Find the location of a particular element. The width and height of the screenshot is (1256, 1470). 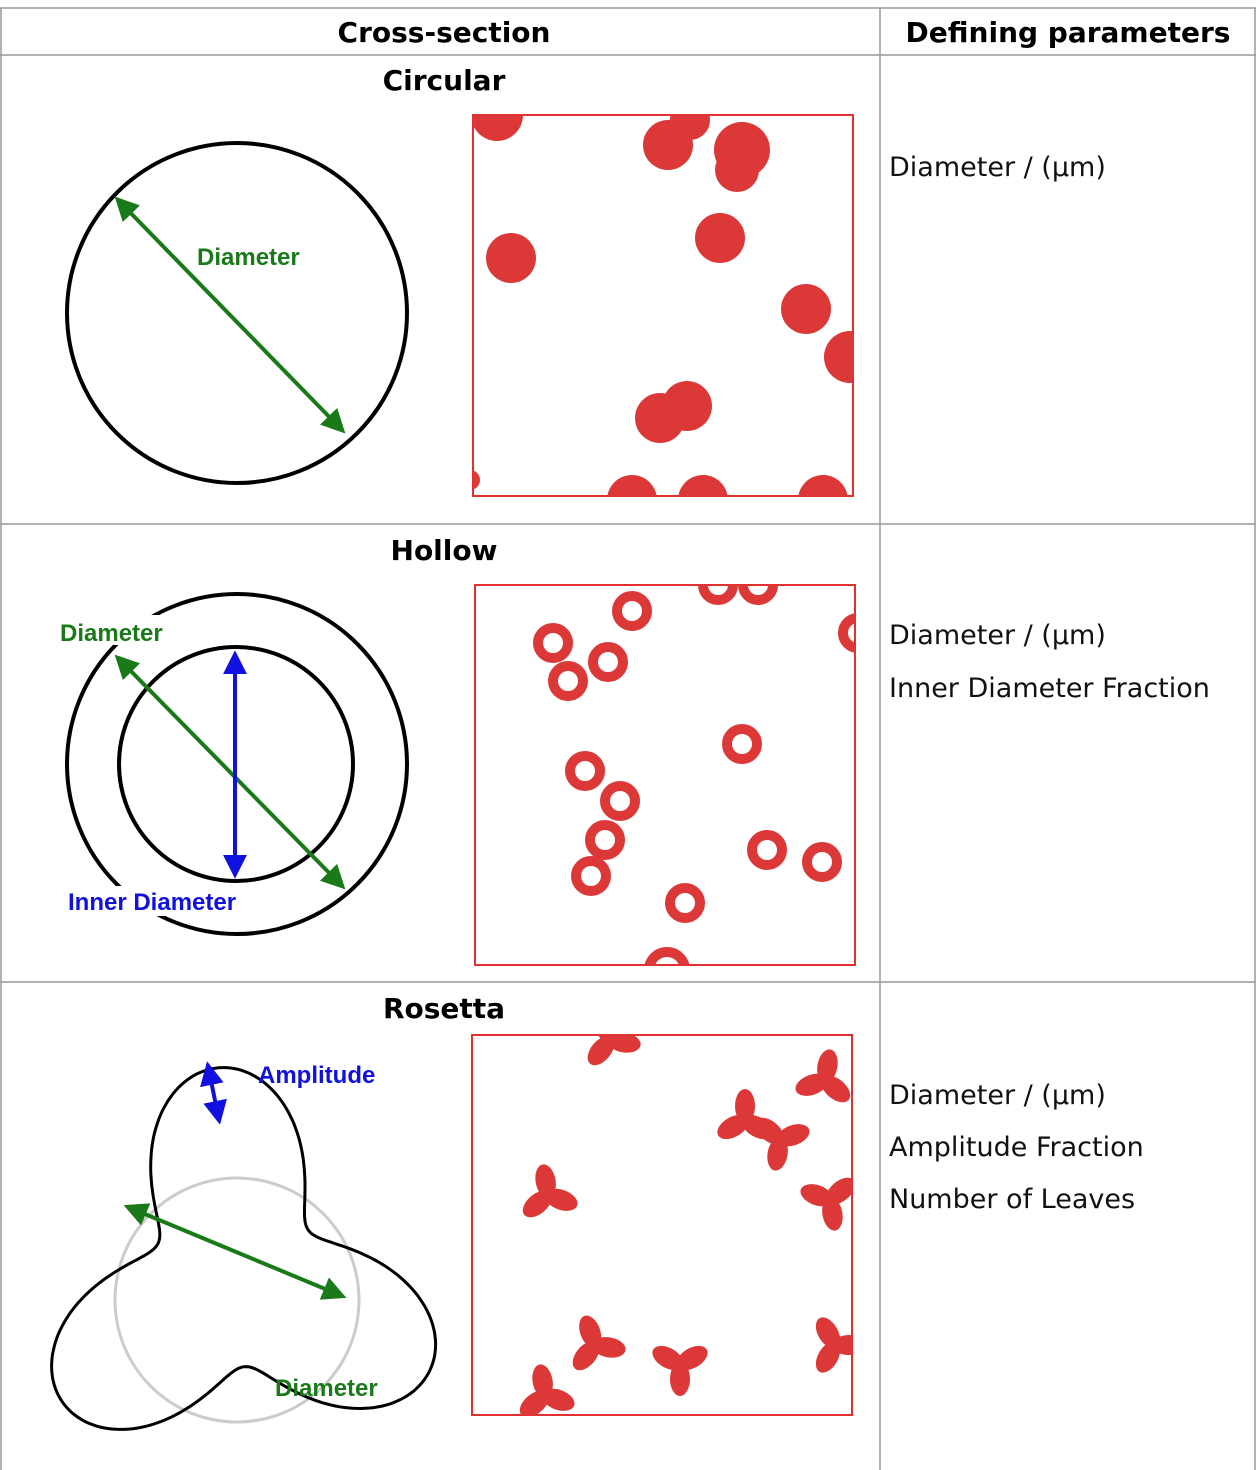

row-title: Rosetta is located at coordinates (444, 1008).